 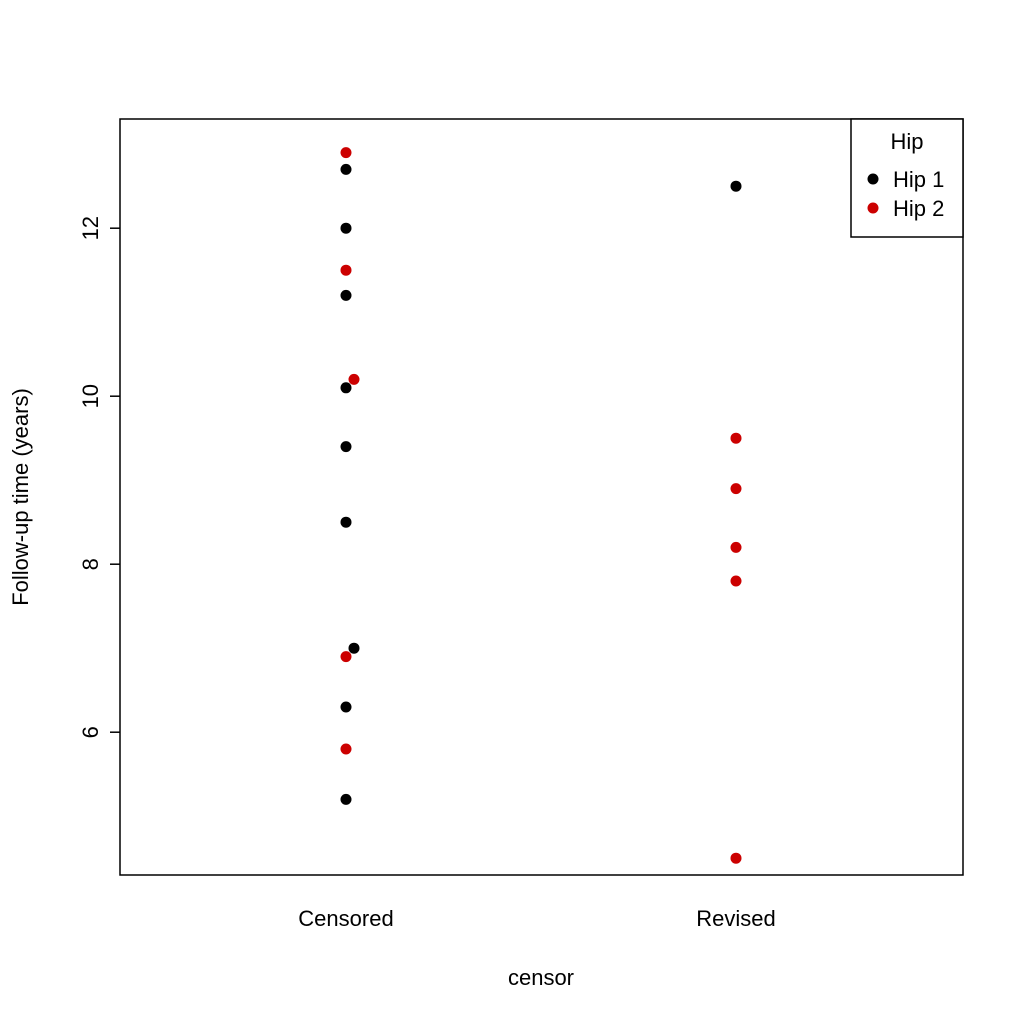 I want to click on y-tick-label: 6, so click(x=90, y=732).